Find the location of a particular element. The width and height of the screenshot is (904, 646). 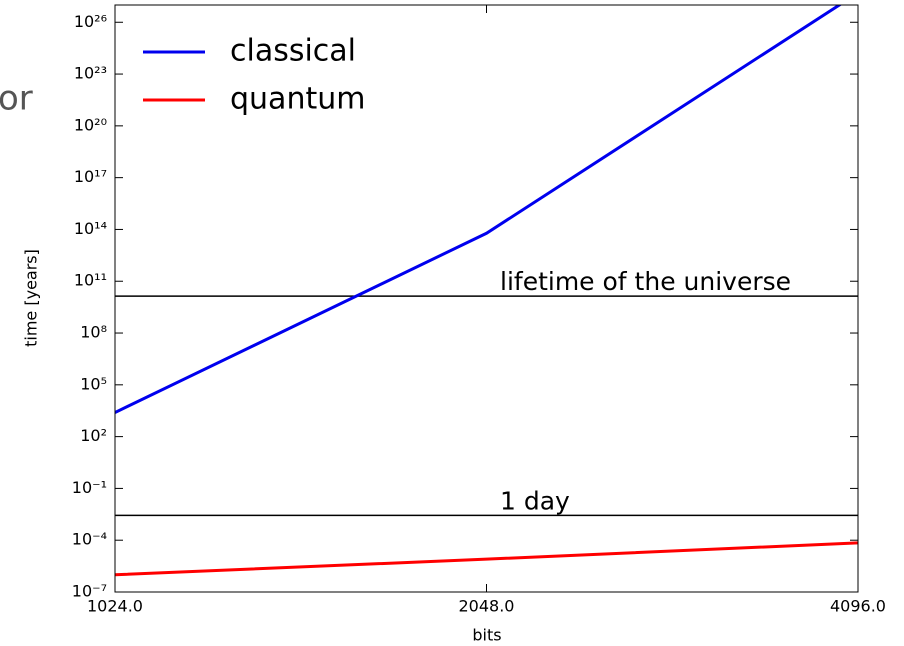

reference-label: lifetime of the universe is located at coordinates (645, 281).